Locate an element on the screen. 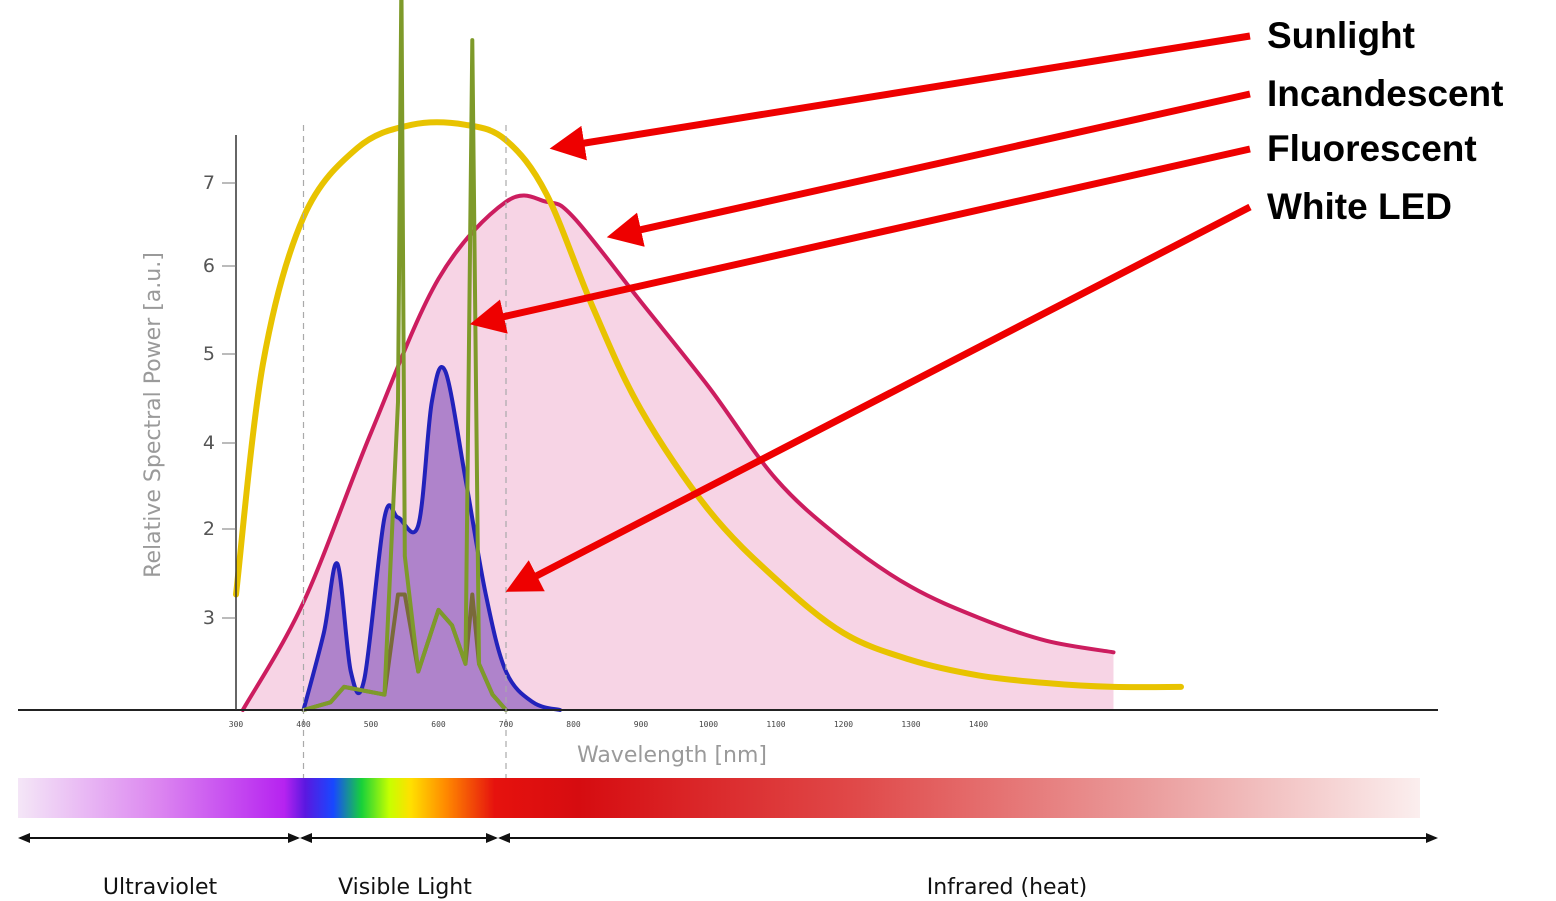 Image resolution: width=1556 pixels, height=901 pixels. x-tick-label: 1200 is located at coordinates (843, 724).